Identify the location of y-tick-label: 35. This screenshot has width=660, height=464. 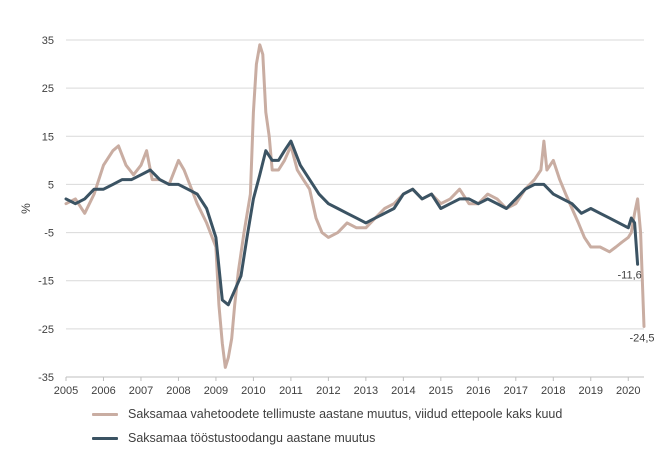
(48, 41).